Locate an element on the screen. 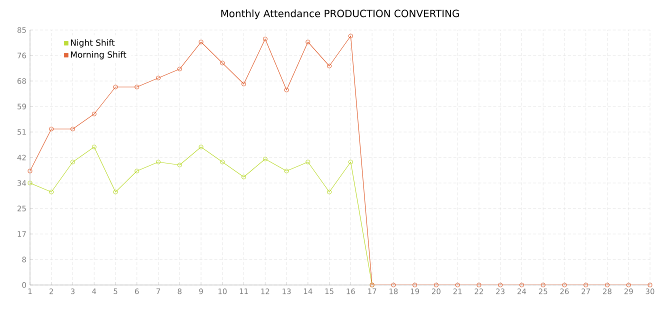 This screenshot has width=665, height=320. legend-label: Morning Shift is located at coordinates (98, 55).